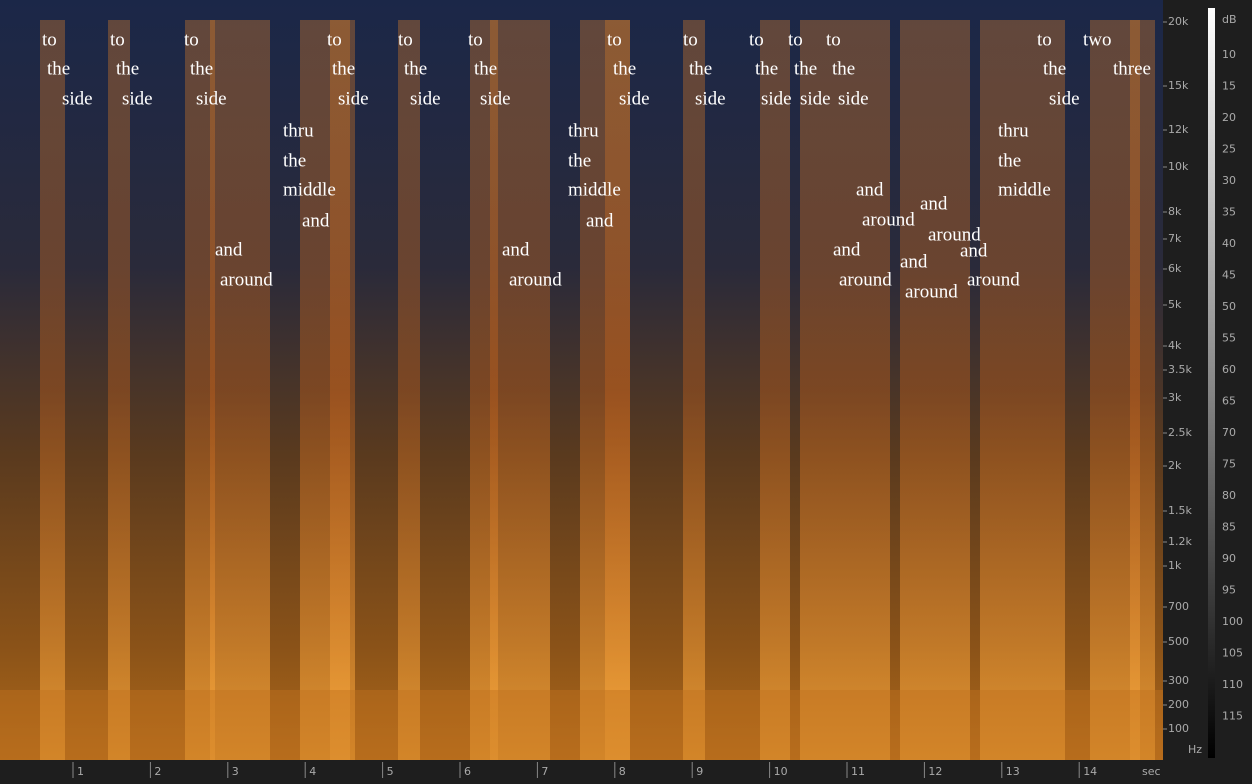 This screenshot has height=784, width=1252. What do you see at coordinates (1175, 211) in the screenshot?
I see `freq-tick-label: 8k` at bounding box center [1175, 211].